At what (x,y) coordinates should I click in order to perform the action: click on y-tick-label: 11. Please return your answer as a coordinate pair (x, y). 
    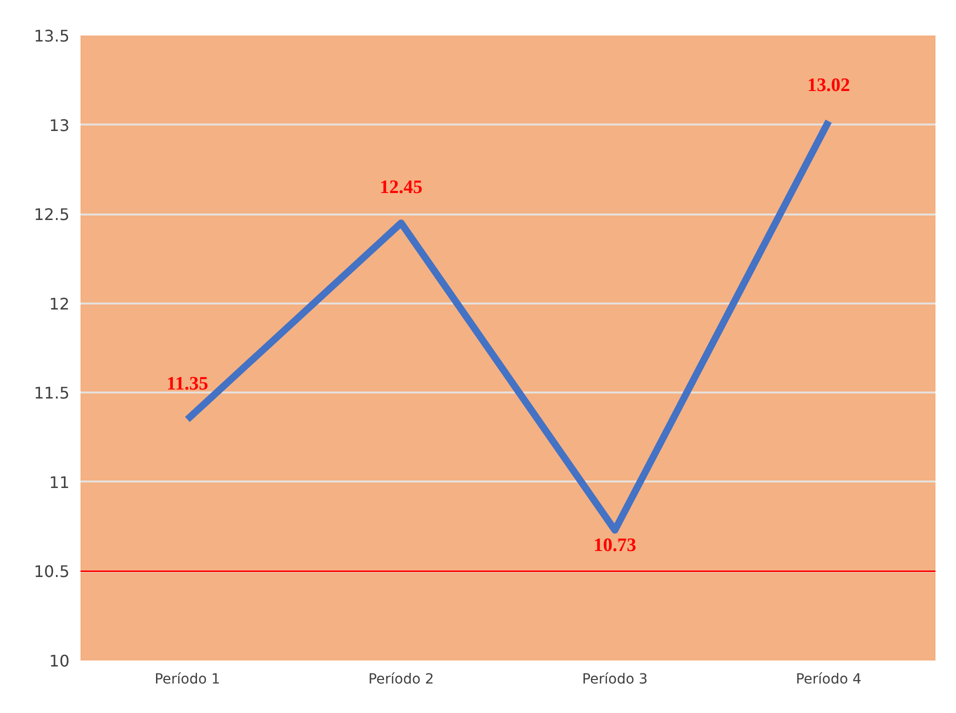
    Looking at the image, I should click on (59, 482).